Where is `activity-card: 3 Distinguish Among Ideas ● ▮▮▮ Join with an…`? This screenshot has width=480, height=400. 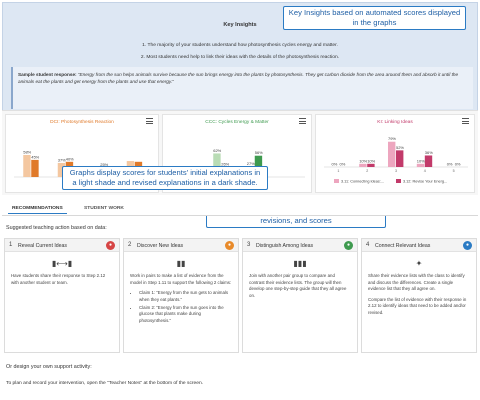
activity-card: 3 Distinguish Among Ideas ● ▮▮▮ Join with an… is located at coordinates (300, 295).